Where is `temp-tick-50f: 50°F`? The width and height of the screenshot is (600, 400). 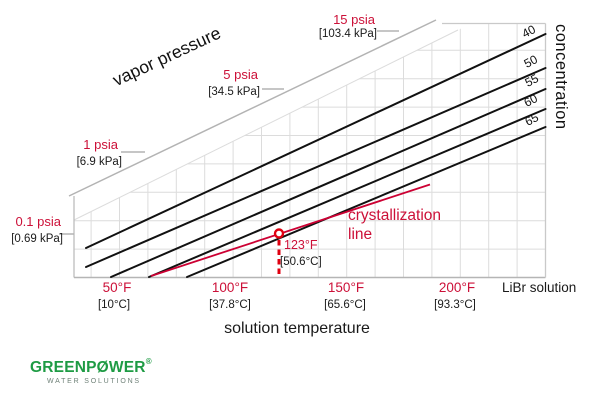
temp-tick-50f: 50°F is located at coordinates (117, 287).